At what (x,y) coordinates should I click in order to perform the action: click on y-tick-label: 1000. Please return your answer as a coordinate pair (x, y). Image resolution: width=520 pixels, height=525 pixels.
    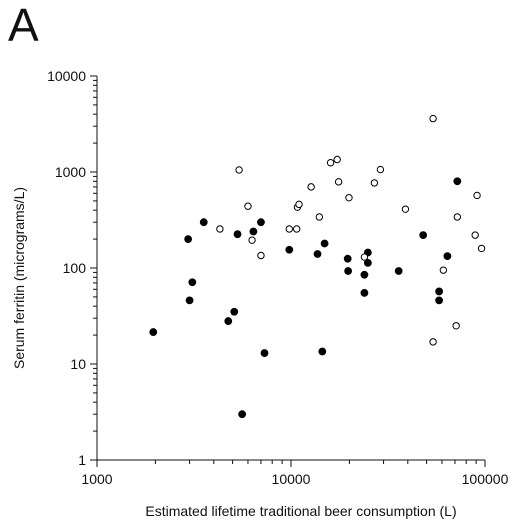
    Looking at the image, I should click on (70, 172).